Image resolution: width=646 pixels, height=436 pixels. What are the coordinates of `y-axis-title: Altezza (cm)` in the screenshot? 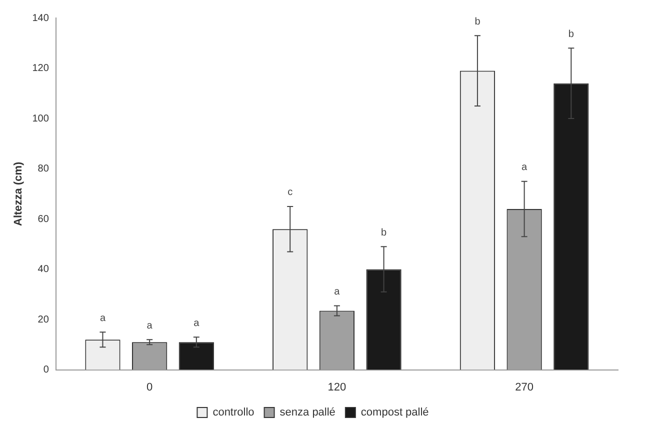 It's located at (18, 193).